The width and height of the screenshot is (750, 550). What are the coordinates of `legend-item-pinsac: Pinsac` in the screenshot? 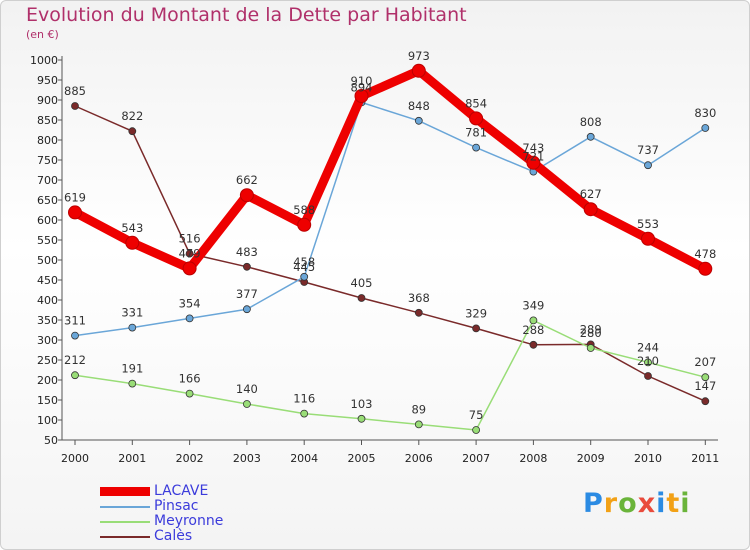 It's located at (161, 506).